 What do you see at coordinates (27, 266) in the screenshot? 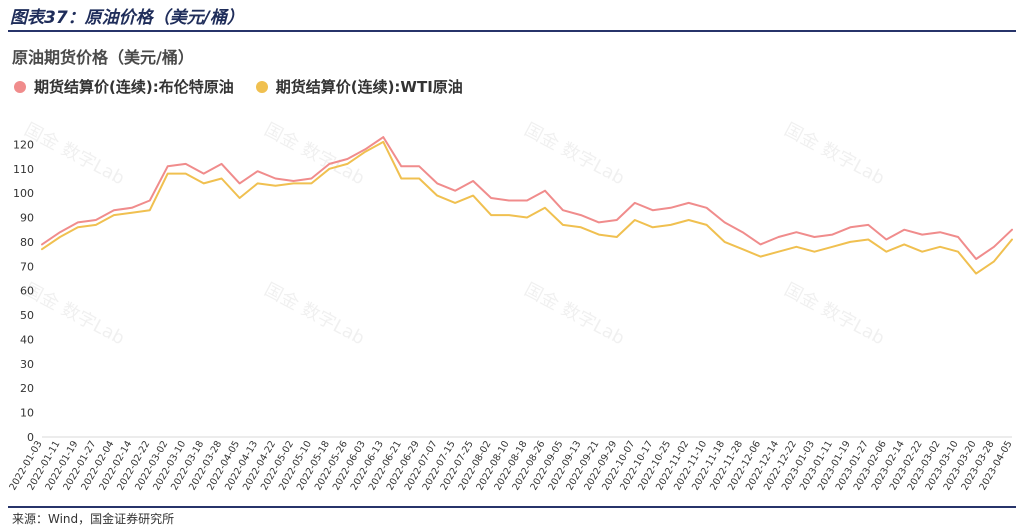
I see `y-tick-label: 70` at bounding box center [27, 266].